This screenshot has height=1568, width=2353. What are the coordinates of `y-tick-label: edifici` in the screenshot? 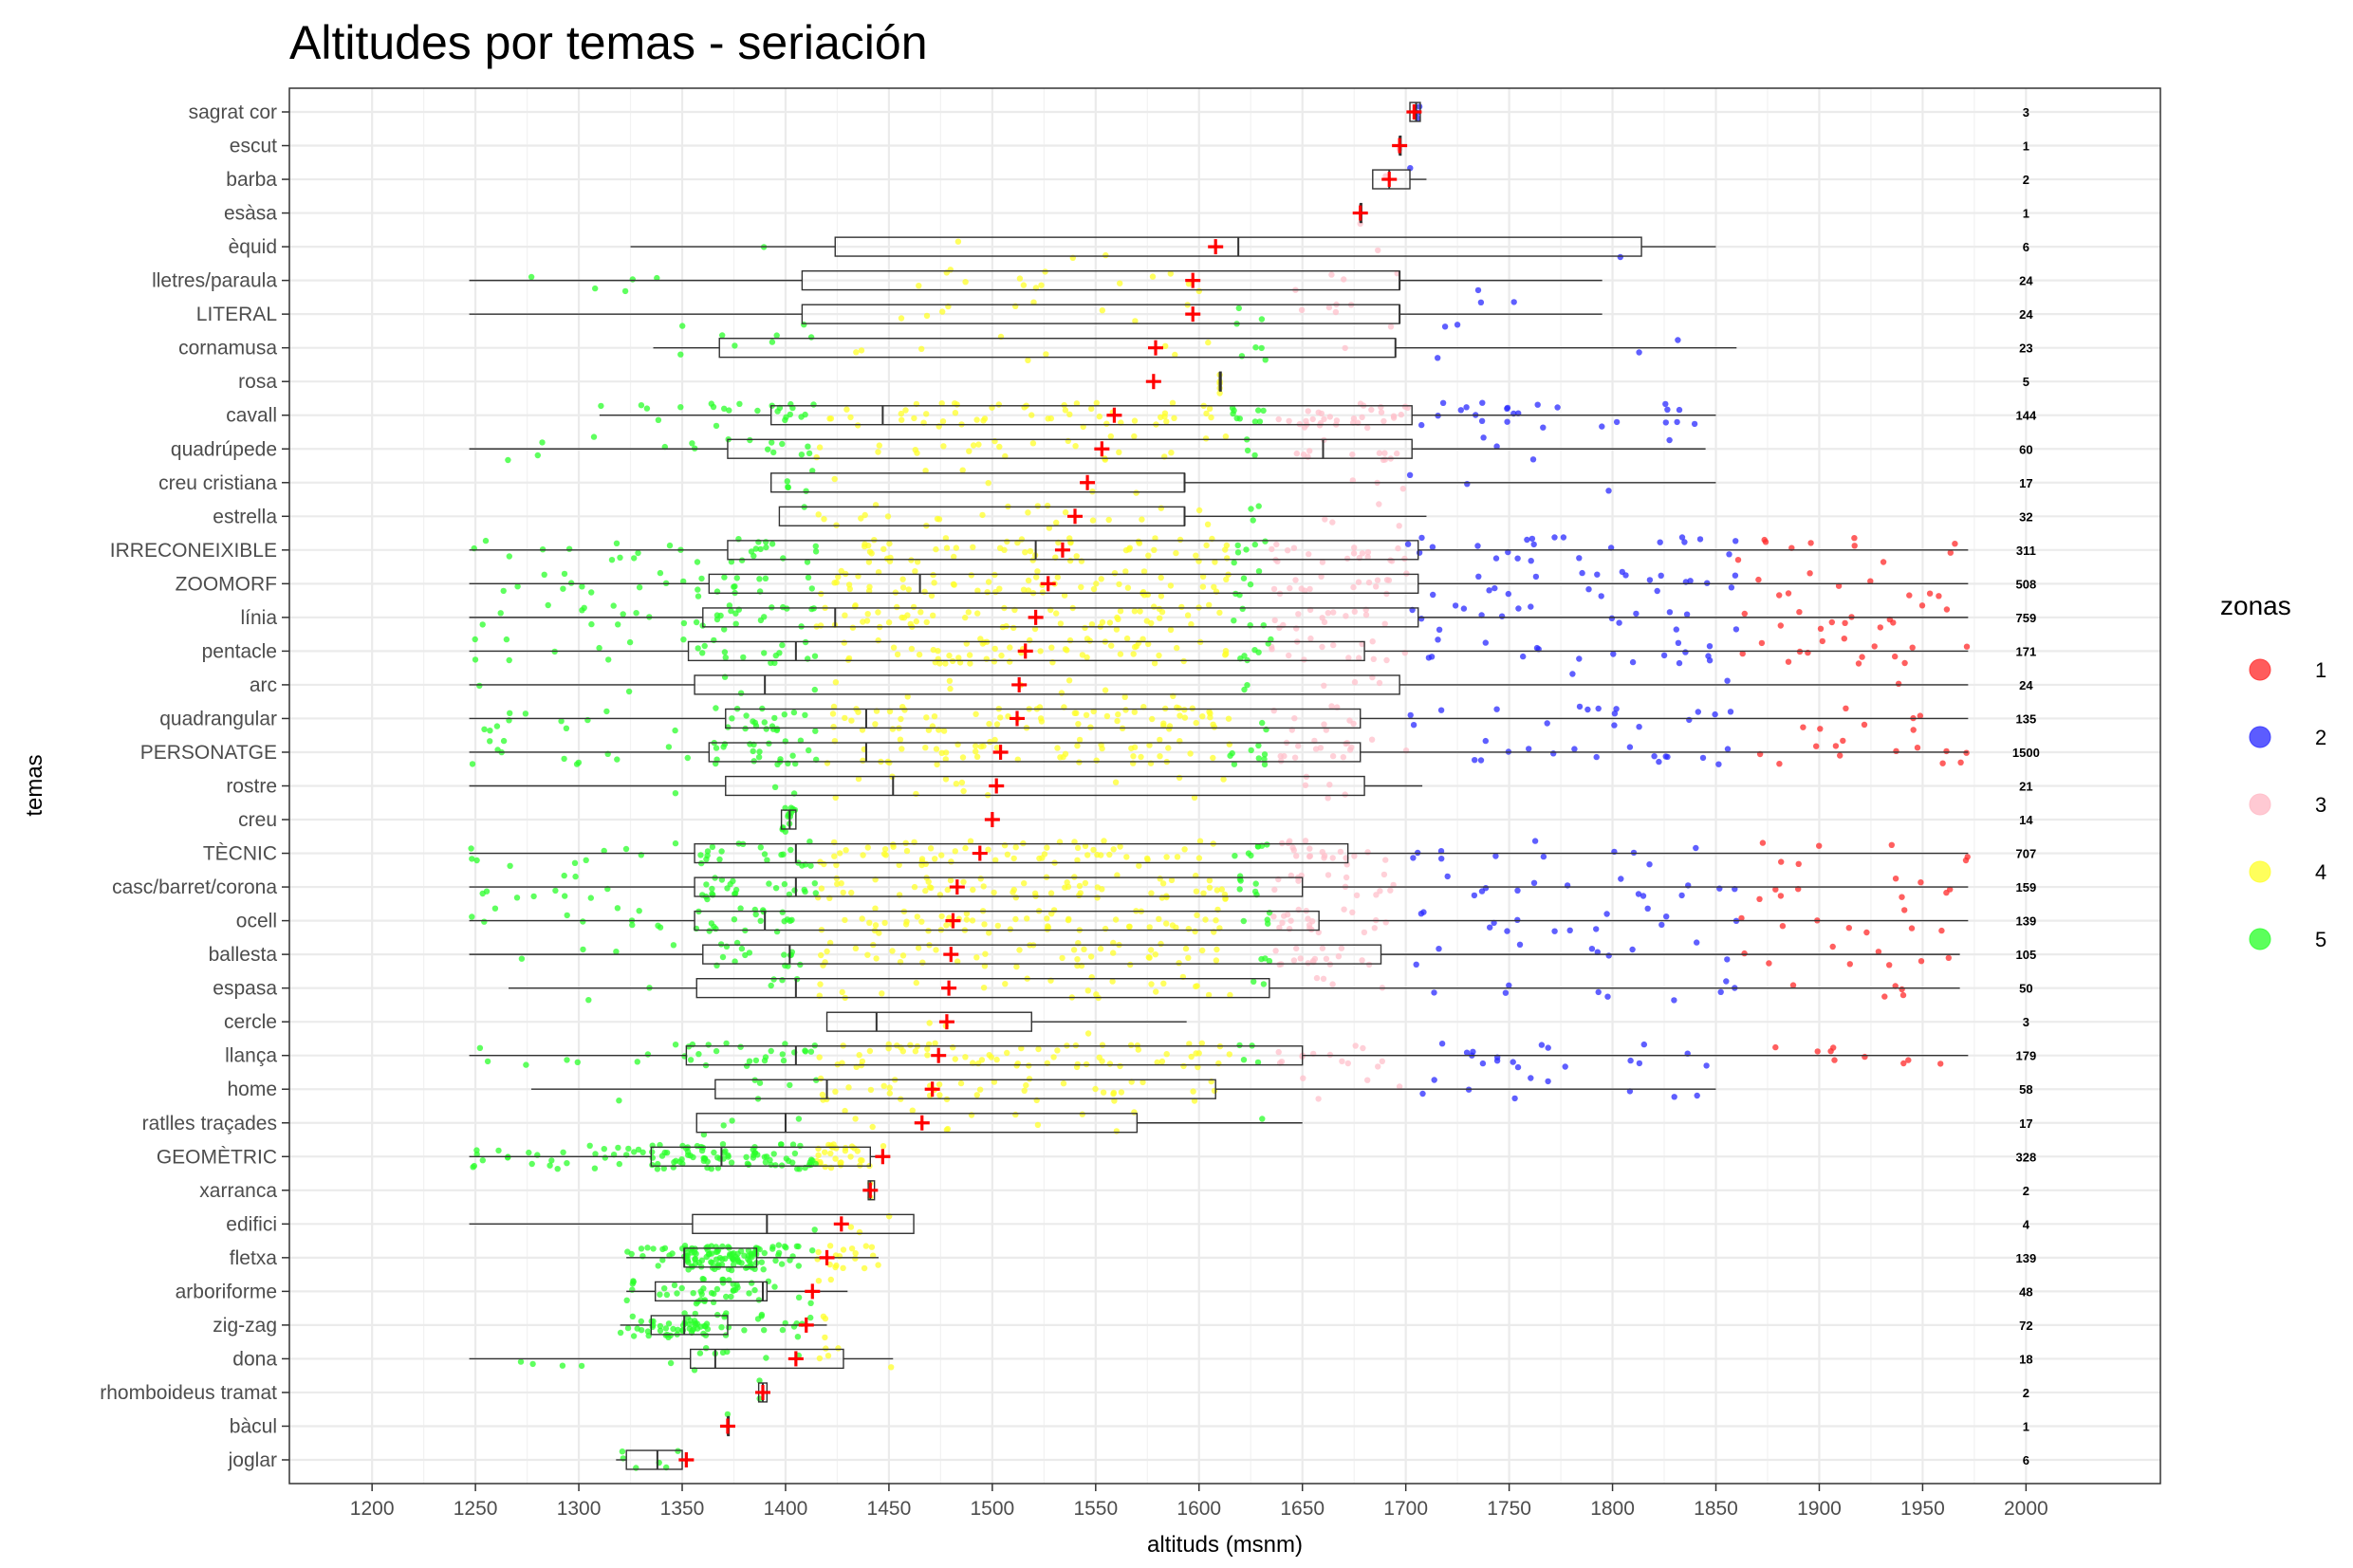 It's located at (252, 1224).